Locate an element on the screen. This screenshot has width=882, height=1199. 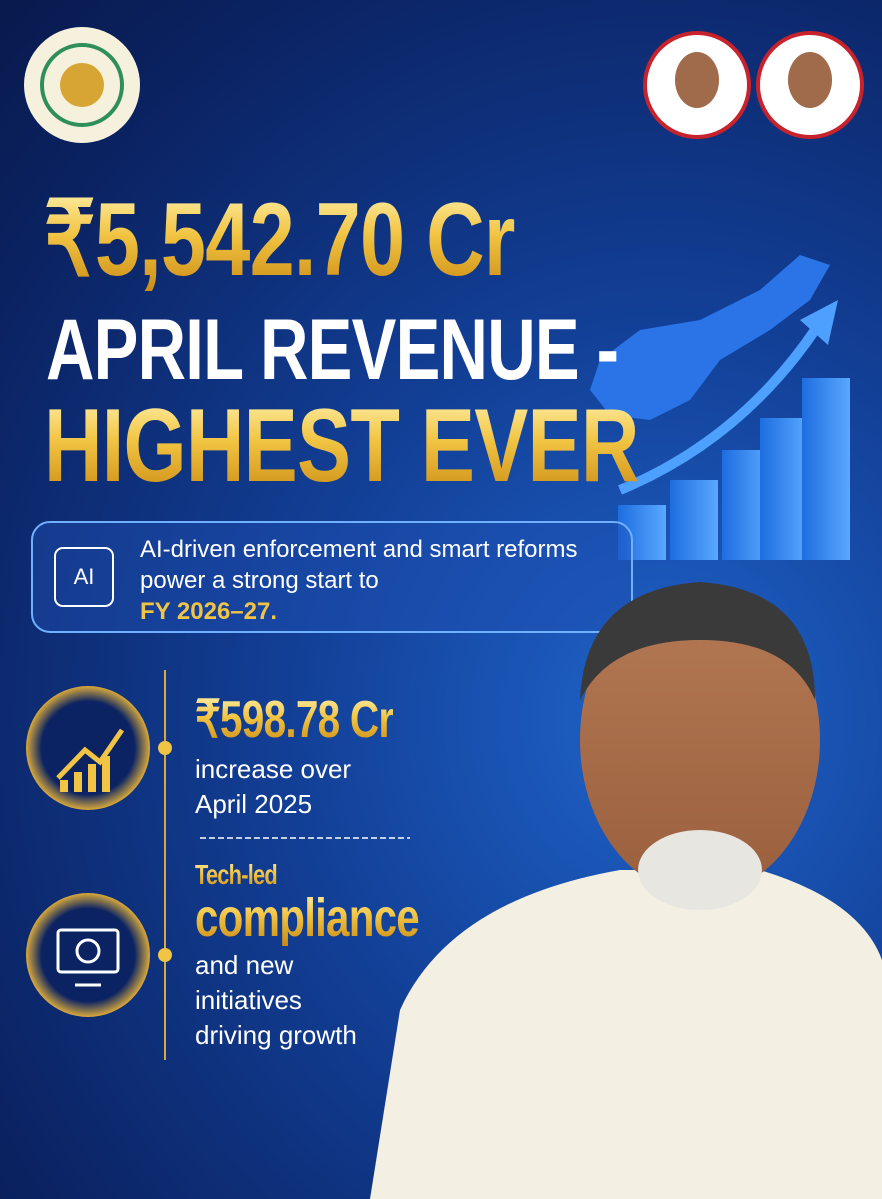
monitor-icon is located at coordinates (88, 951).